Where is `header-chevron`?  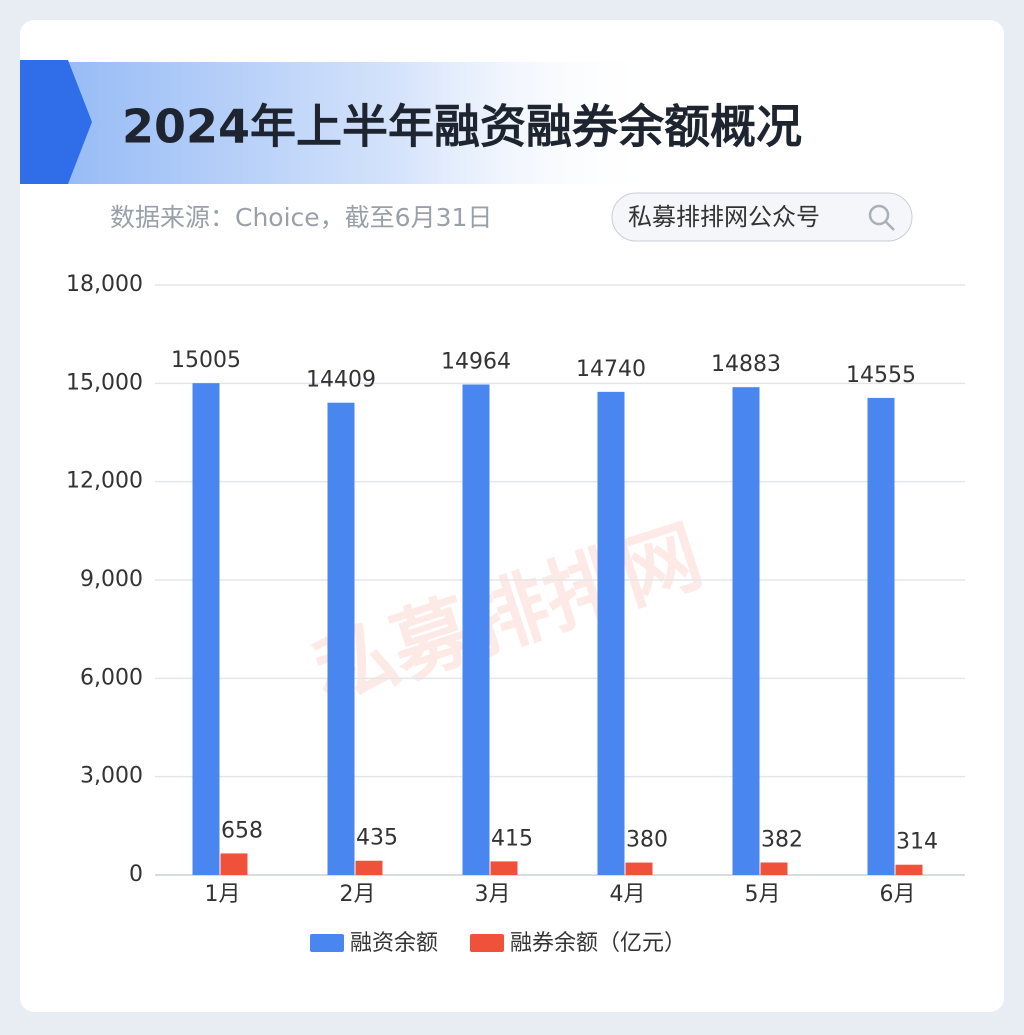 header-chevron is located at coordinates (56, 122).